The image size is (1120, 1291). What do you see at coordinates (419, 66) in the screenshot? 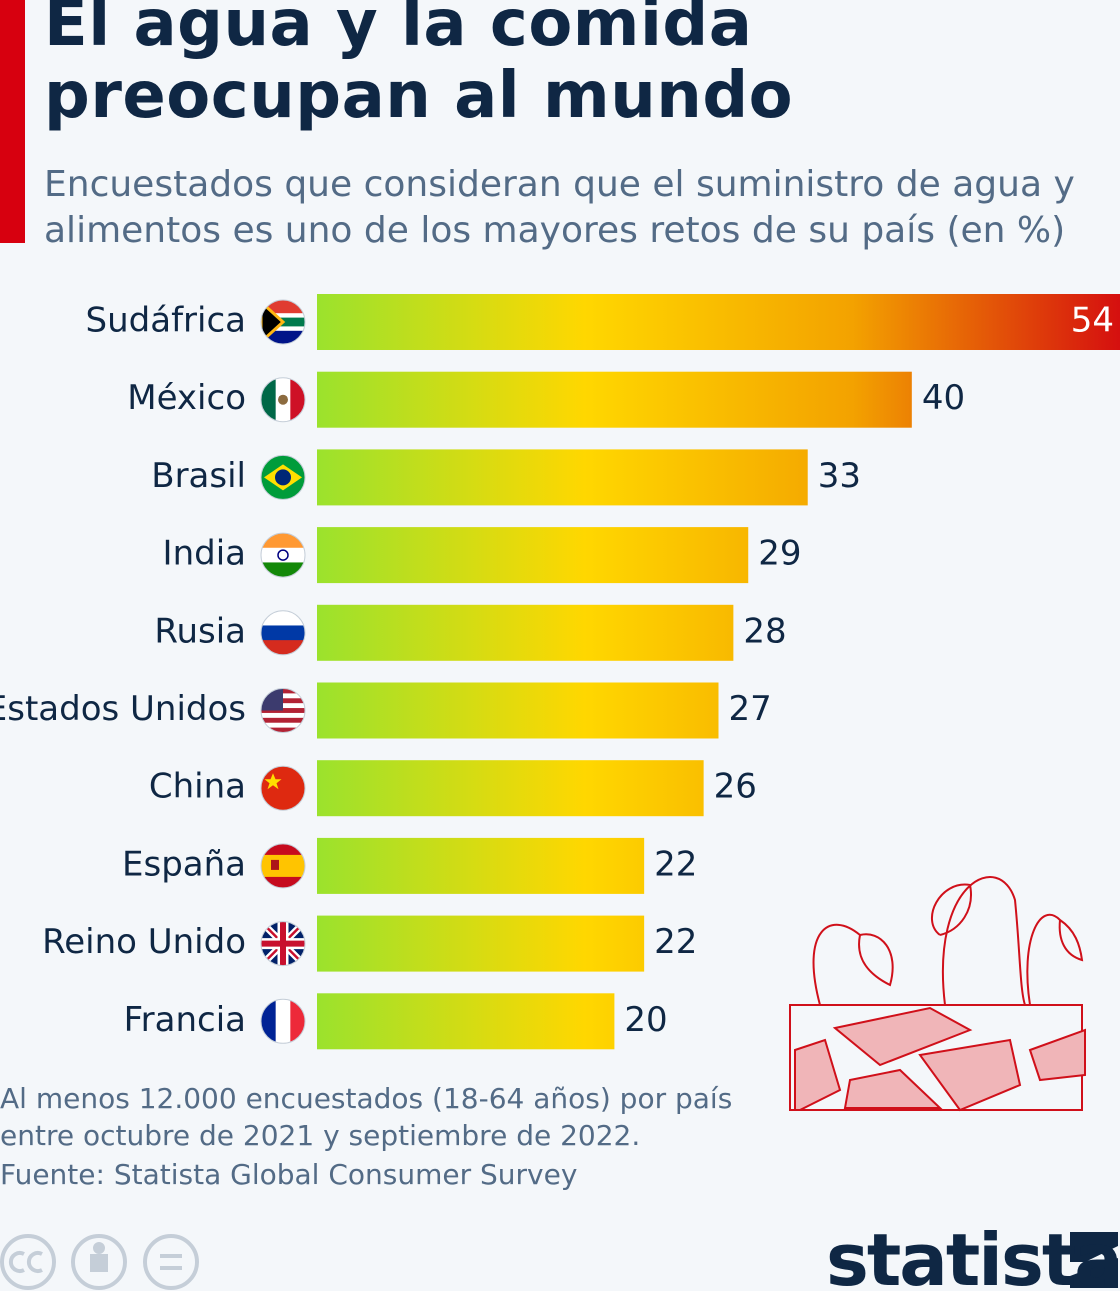
I see `title: El agua y la comida preocupan al mundo` at bounding box center [419, 66].